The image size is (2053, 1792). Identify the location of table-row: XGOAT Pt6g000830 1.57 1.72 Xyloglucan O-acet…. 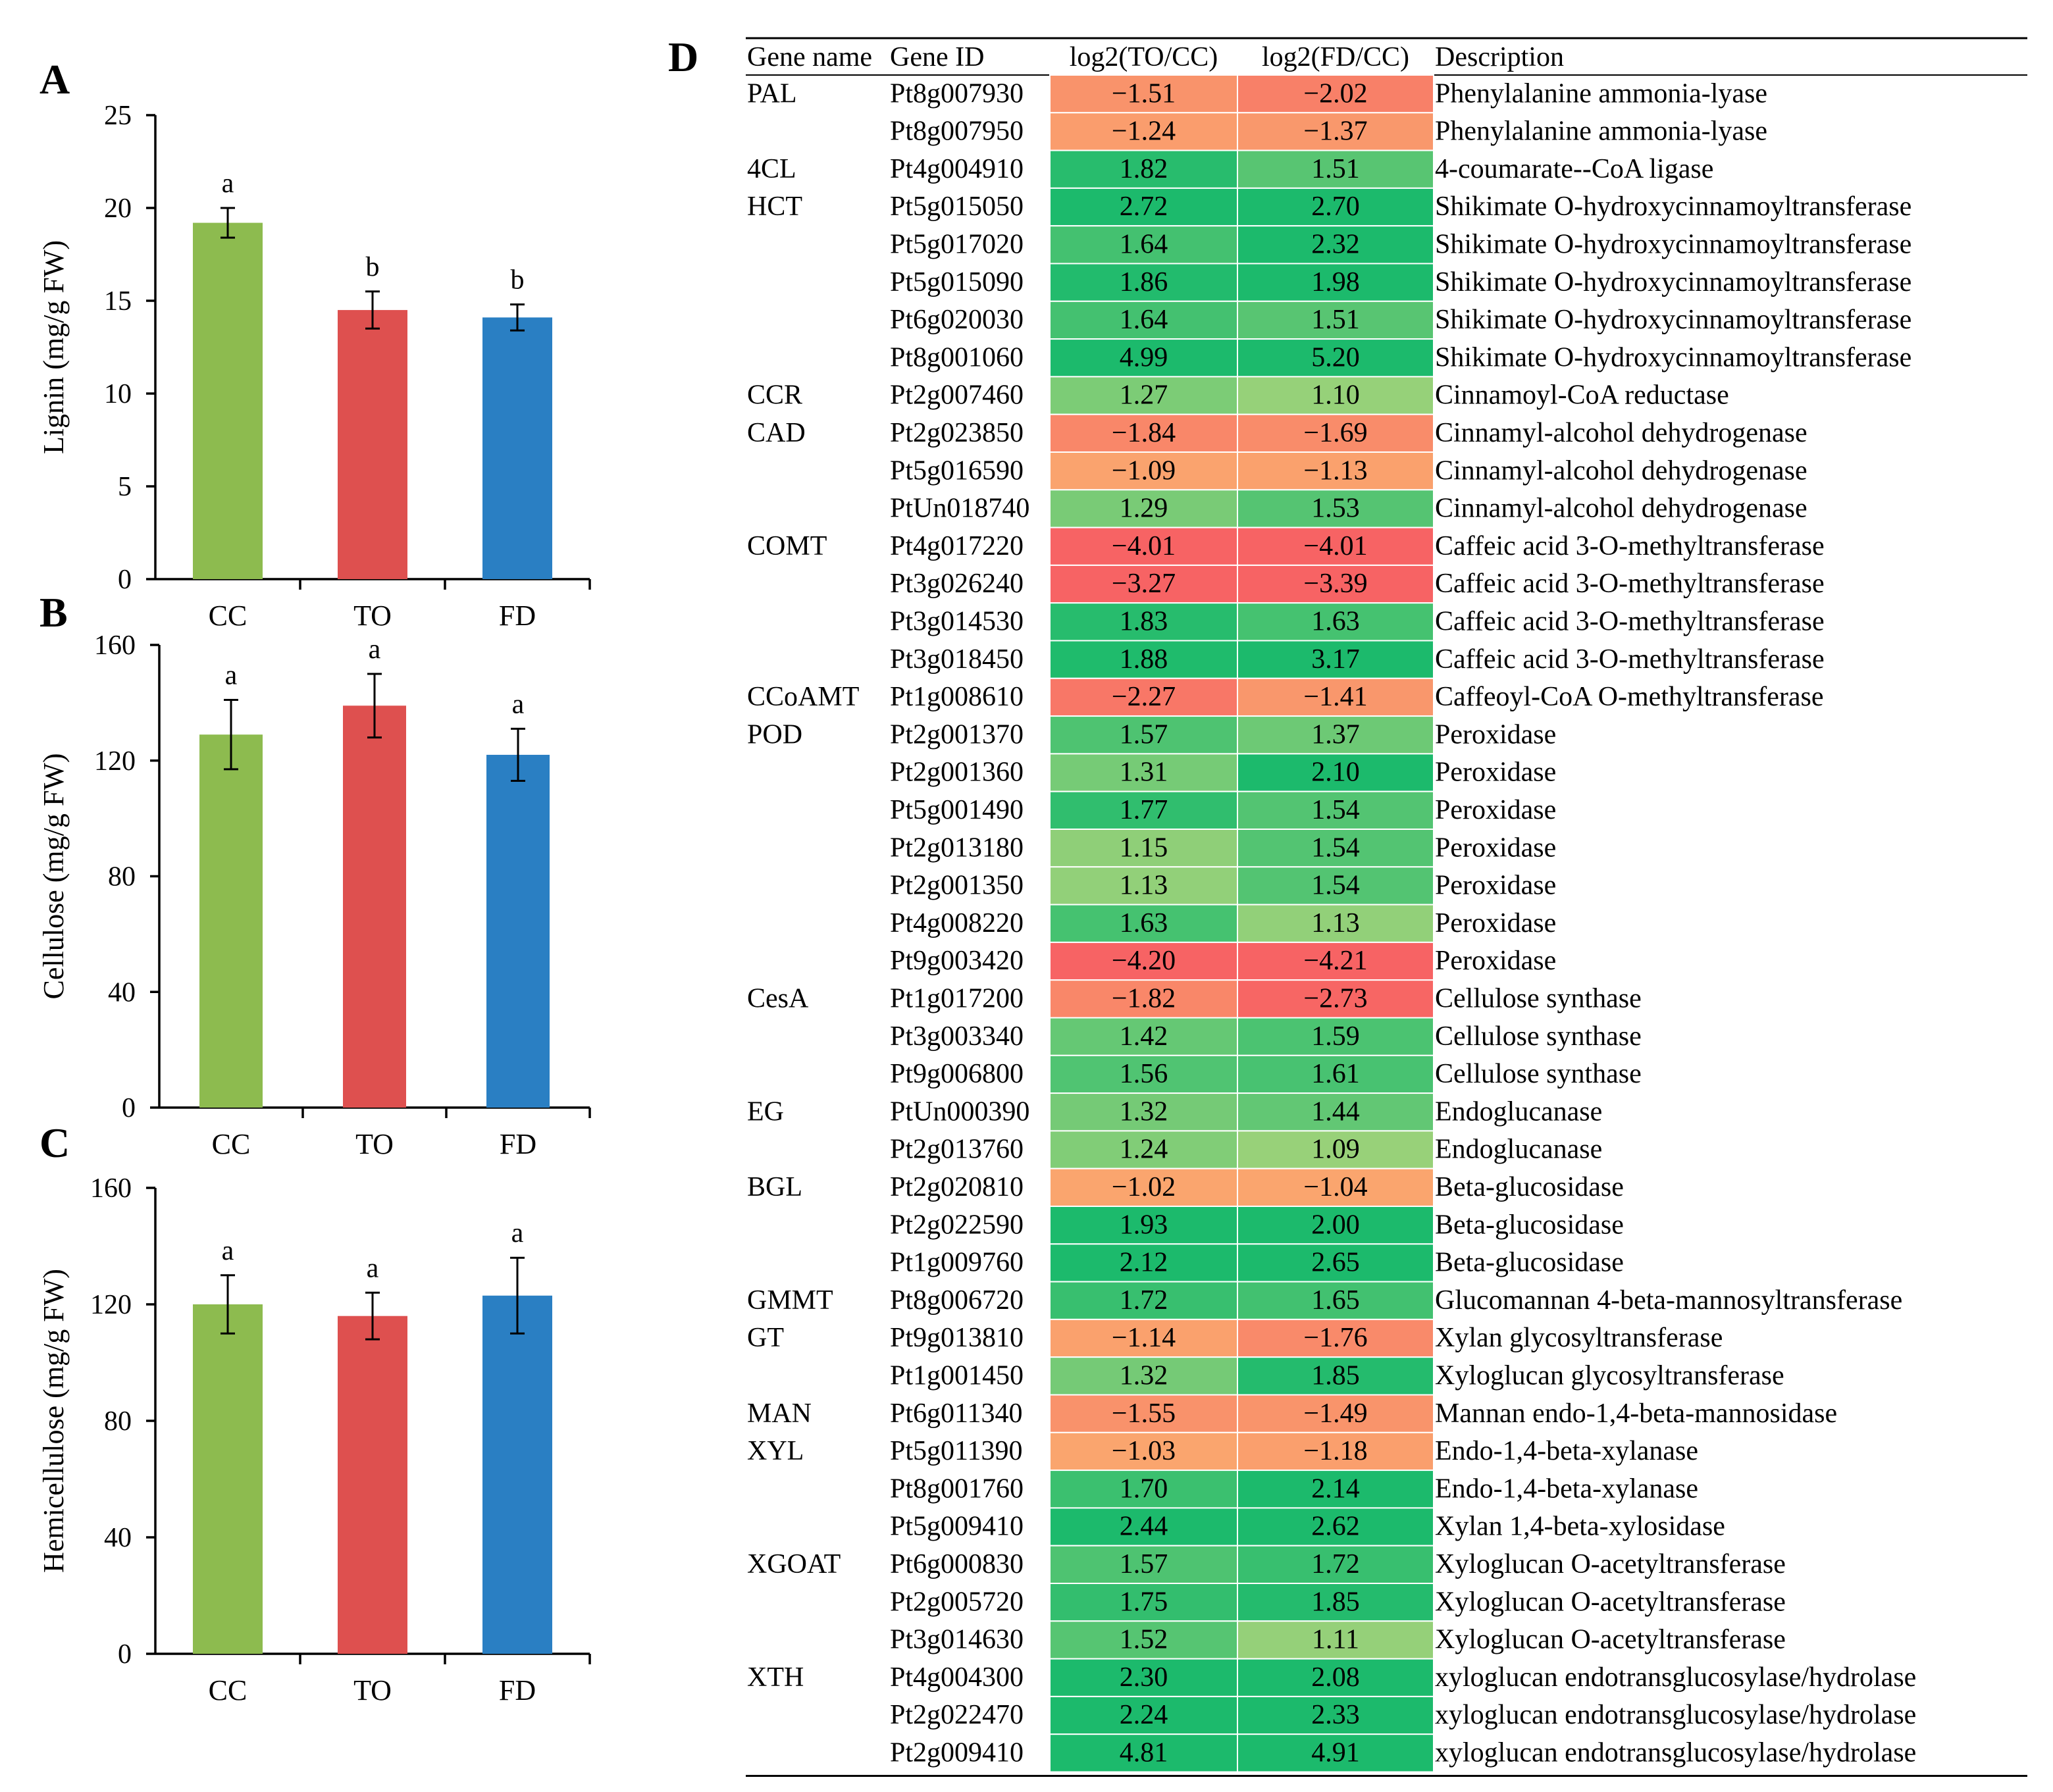
(1266, 1564).